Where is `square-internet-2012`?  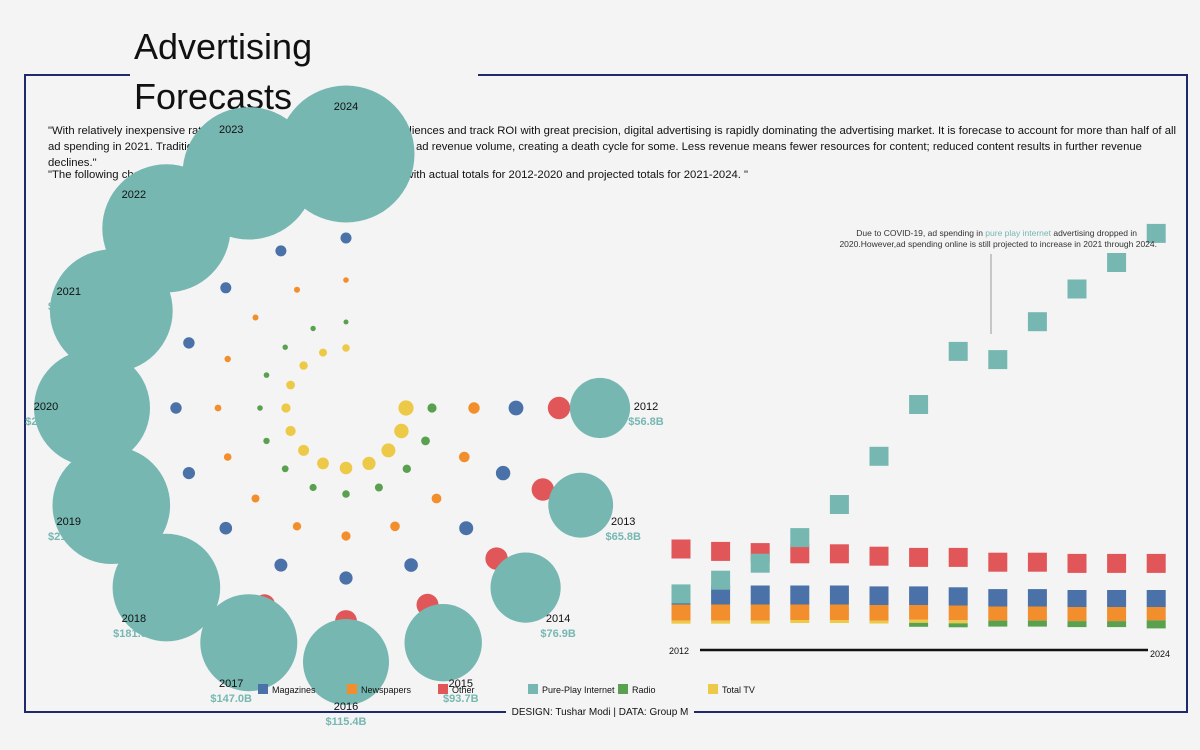
square-internet-2012 is located at coordinates (681, 594).